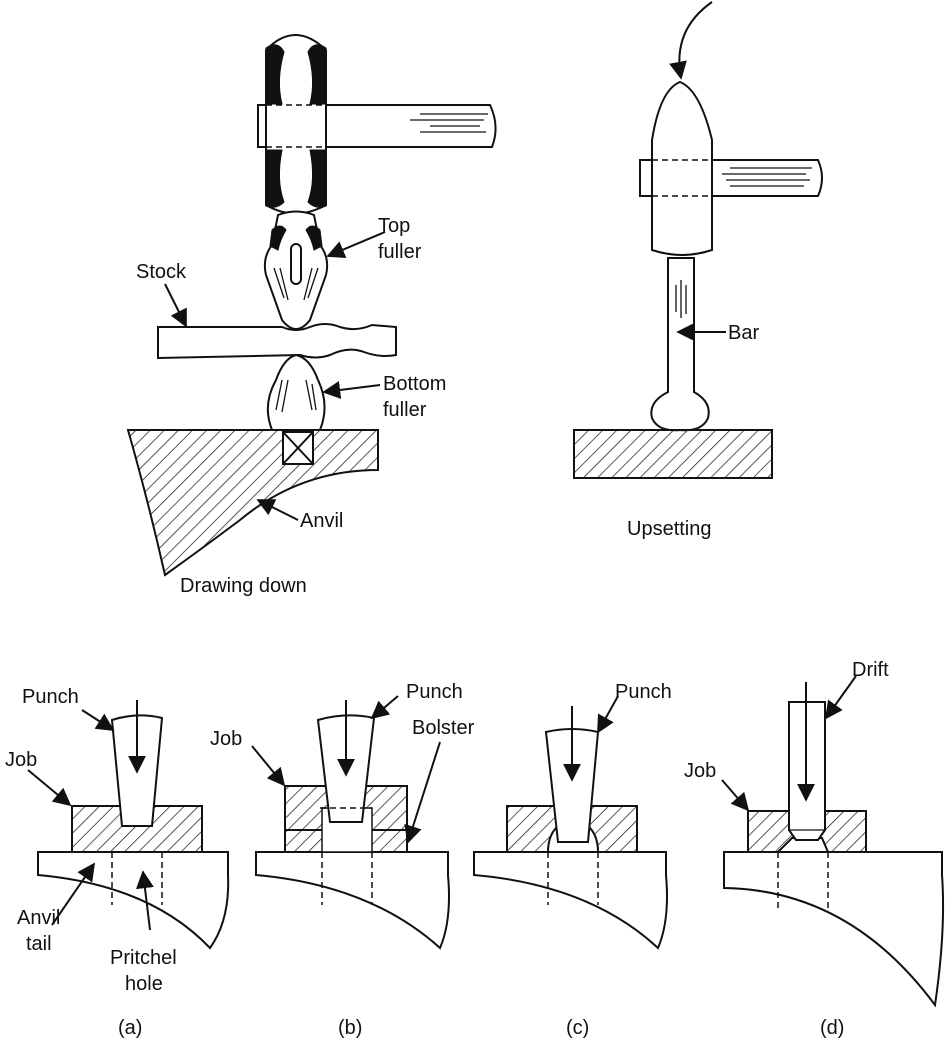  I want to click on upsetting-caption: Upsetting, so click(669, 529).